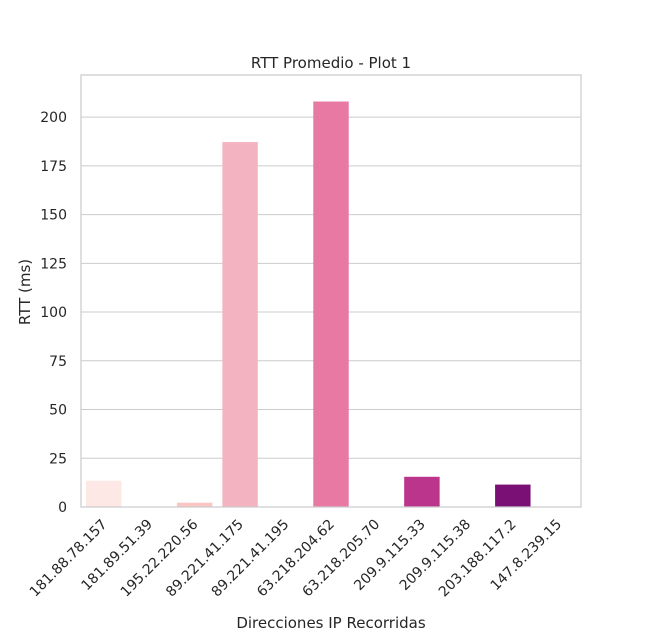 The height and width of the screenshot is (635, 646). Describe the element at coordinates (58, 411) in the screenshot. I see `y-tick-label: 50` at that location.